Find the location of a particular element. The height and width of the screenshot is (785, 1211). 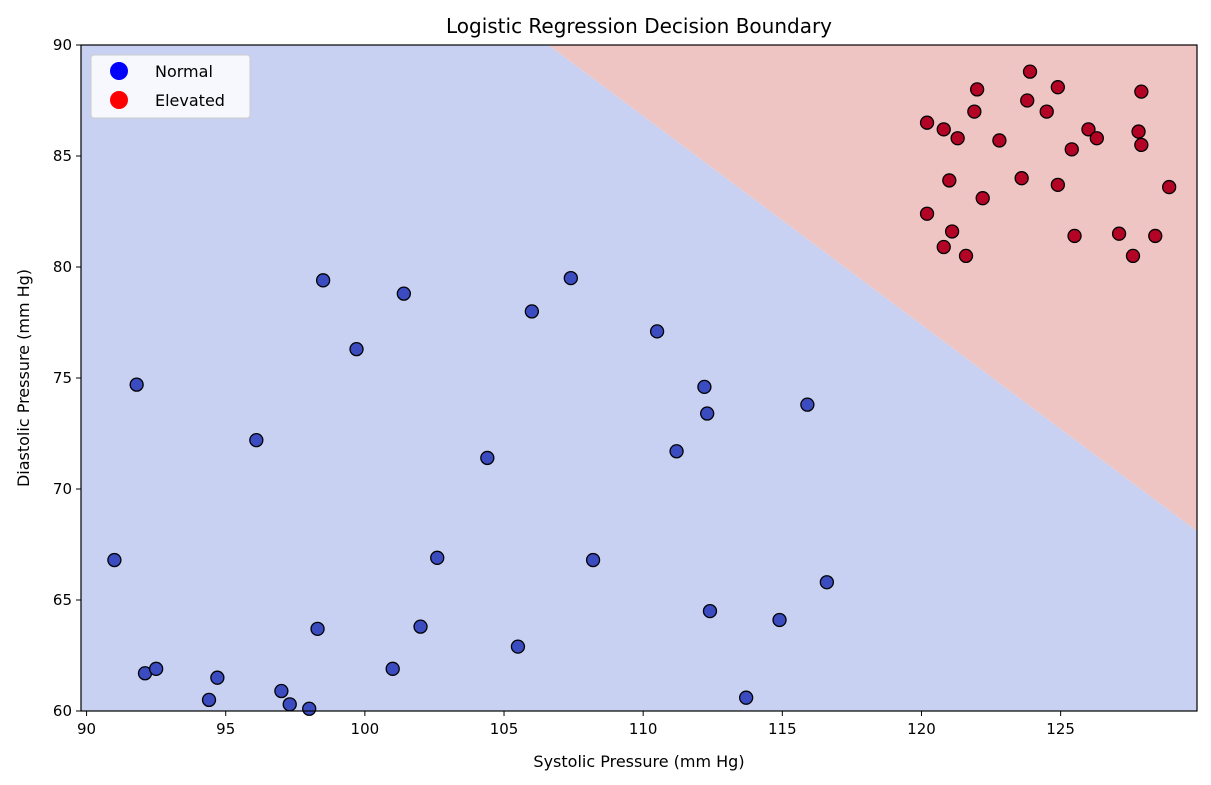

y-tick-label: 60 is located at coordinates (62, 711).